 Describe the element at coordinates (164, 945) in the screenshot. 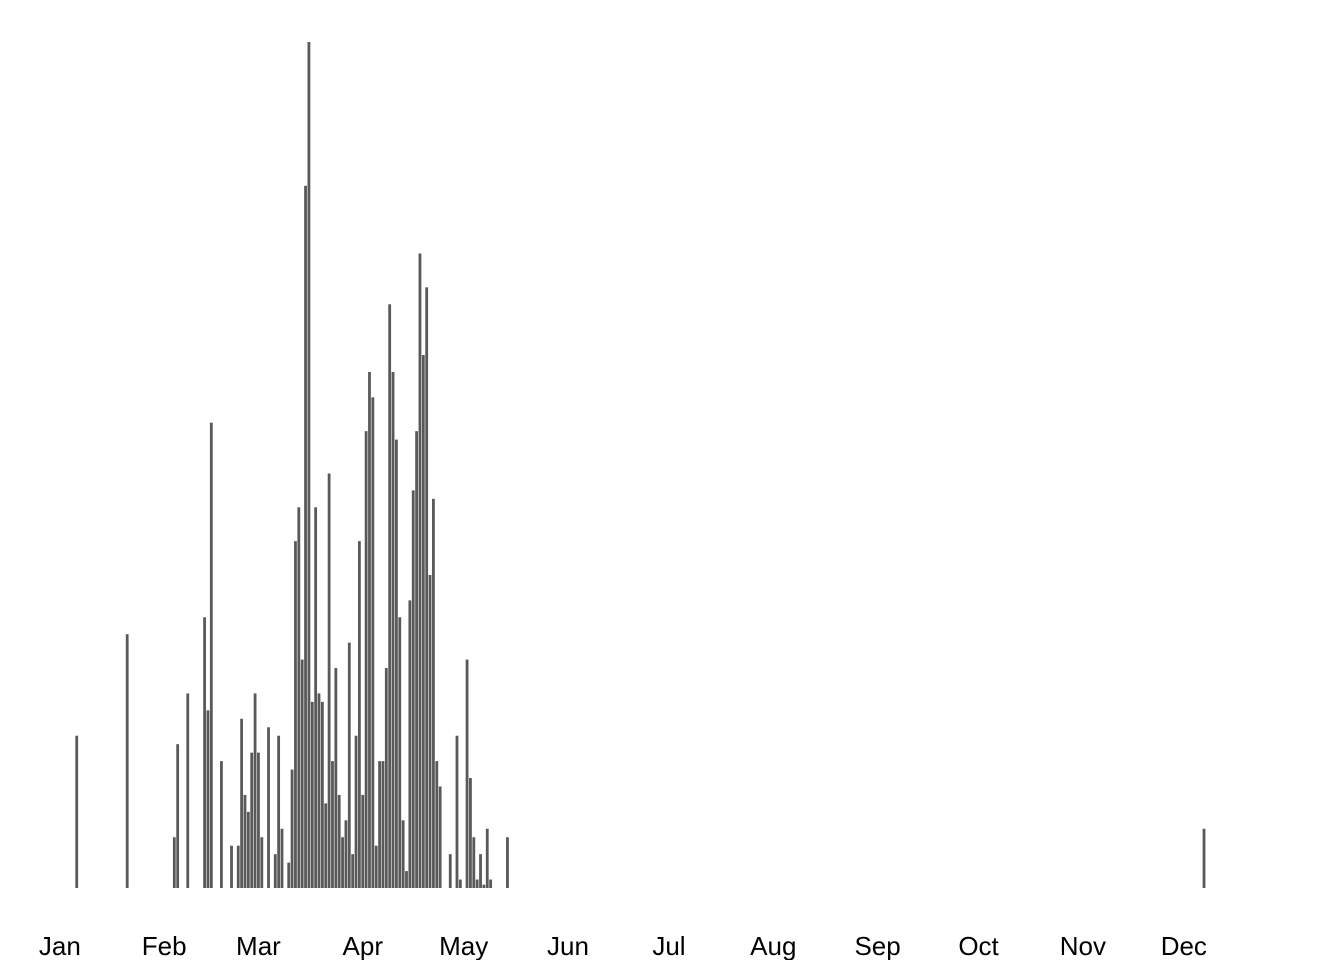

I see `x-tick-label: Feb` at that location.